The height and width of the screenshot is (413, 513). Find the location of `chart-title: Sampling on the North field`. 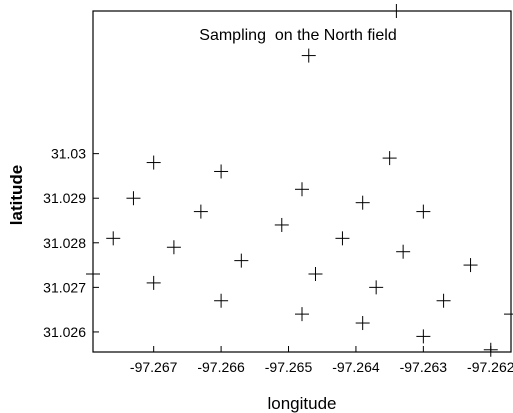

chart-title: Sampling on the North field is located at coordinates (297, 35).